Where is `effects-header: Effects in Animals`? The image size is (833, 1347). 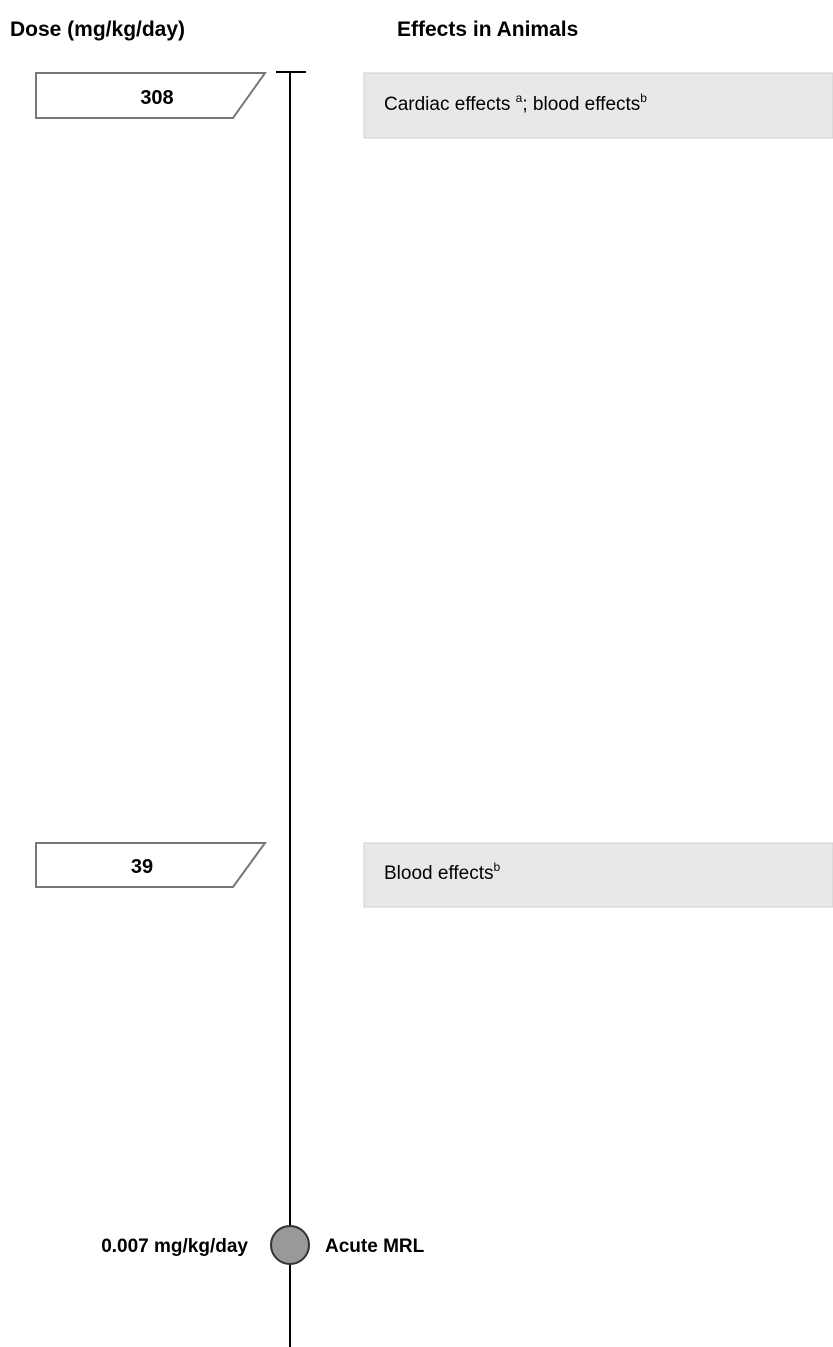
effects-header: Effects in Animals is located at coordinates (487, 29).